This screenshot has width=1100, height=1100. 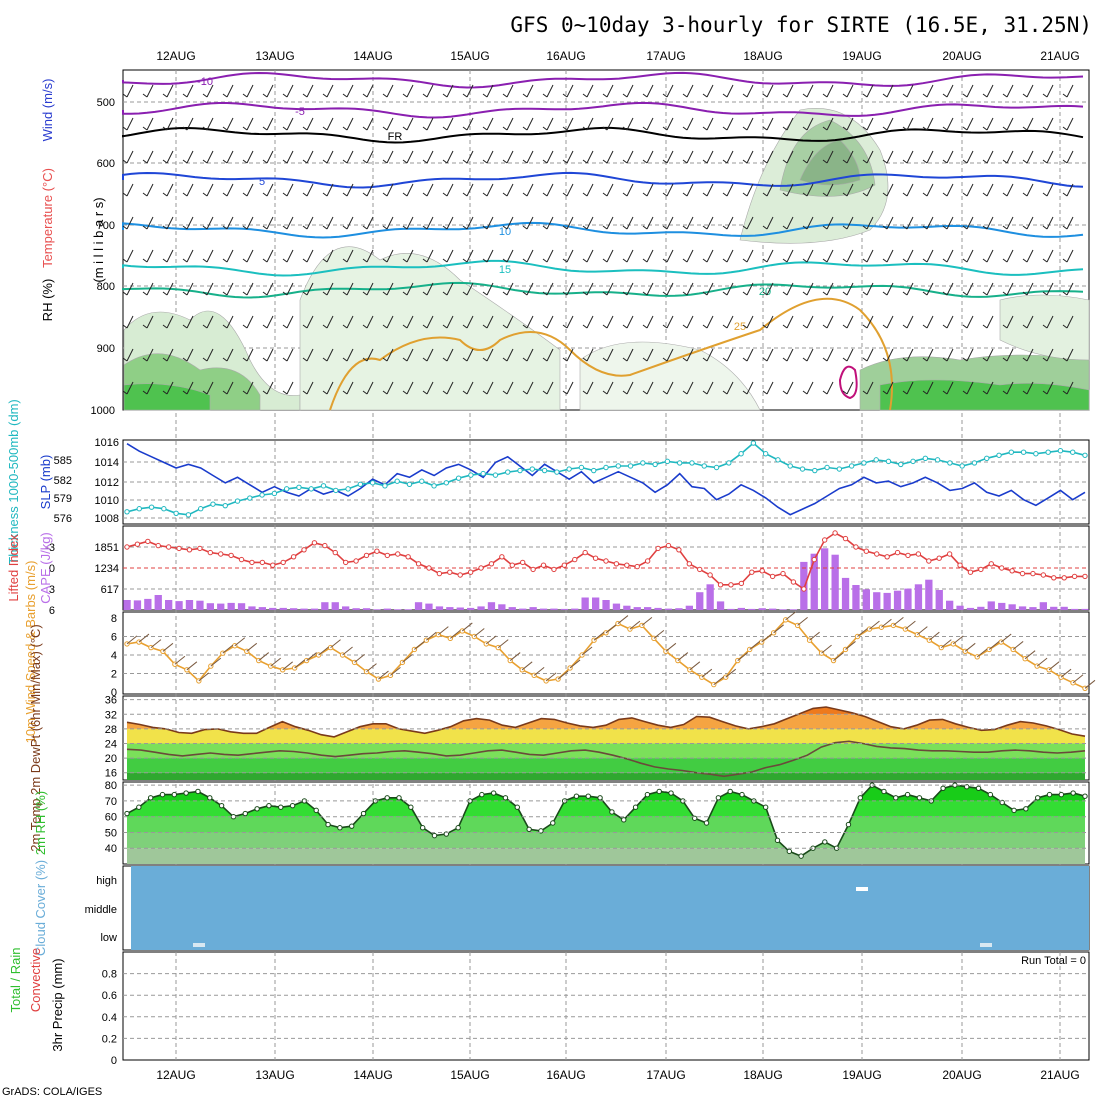 What do you see at coordinates (606, 824) in the screenshot?
I see `rh-band` at bounding box center [606, 824].